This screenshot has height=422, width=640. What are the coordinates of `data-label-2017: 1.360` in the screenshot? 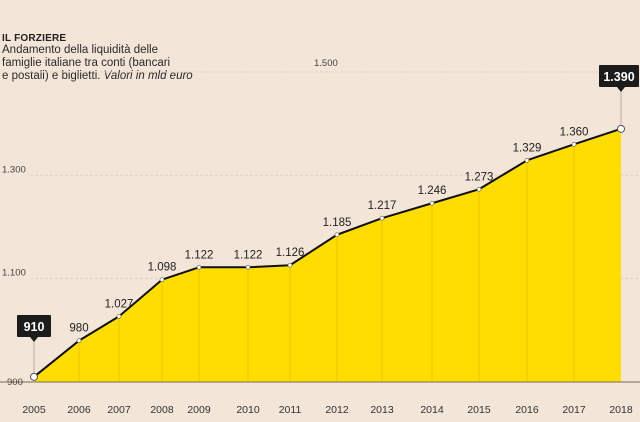 It's located at (574, 132).